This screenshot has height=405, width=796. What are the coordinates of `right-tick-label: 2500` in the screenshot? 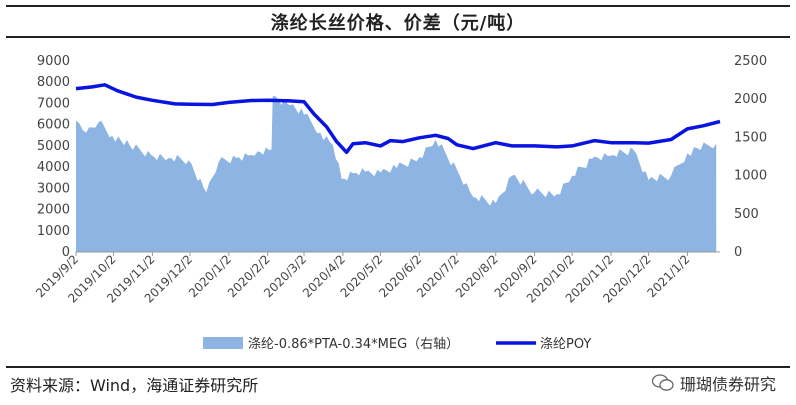 It's located at (750, 61).